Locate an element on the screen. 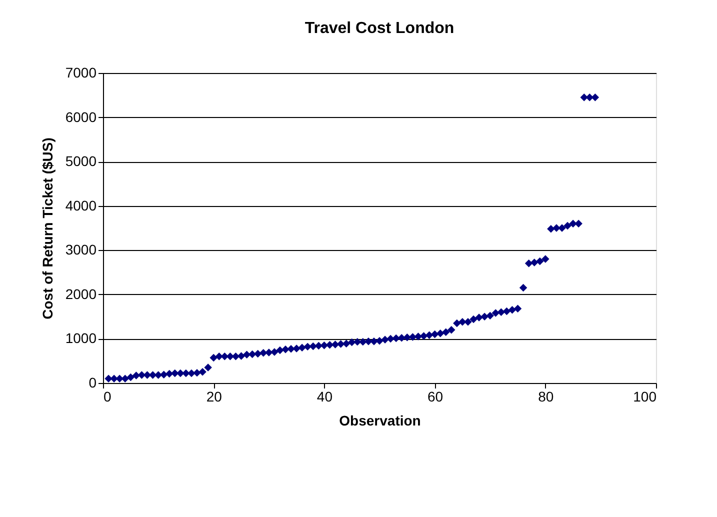 Image resolution: width=717 pixels, height=517 pixels. y-tick-label: 2000 is located at coordinates (81, 294).